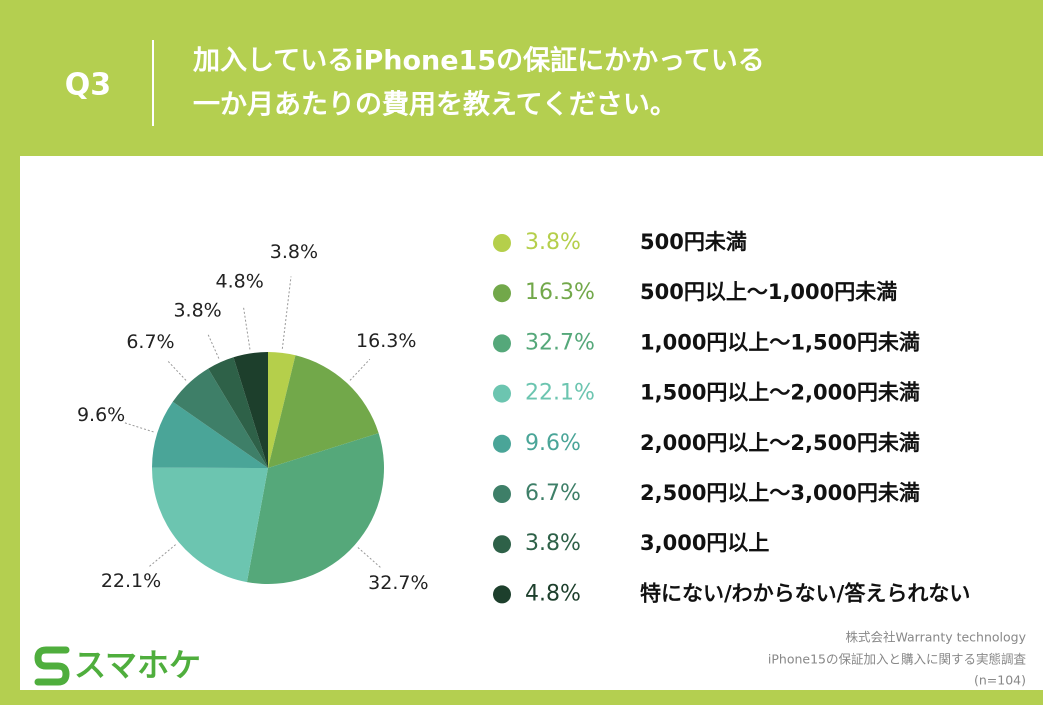  Describe the element at coordinates (386, 341) in the screenshot. I see `slice-label: 16.3%` at that location.